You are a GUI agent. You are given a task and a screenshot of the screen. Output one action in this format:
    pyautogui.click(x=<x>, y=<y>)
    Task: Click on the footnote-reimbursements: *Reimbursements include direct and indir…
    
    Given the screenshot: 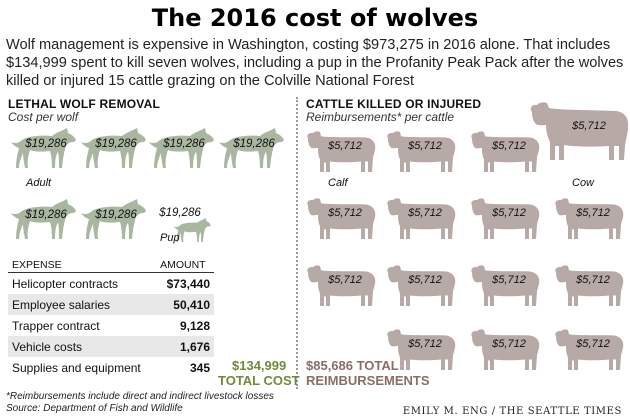 What is the action you would take?
    pyautogui.click(x=140, y=396)
    